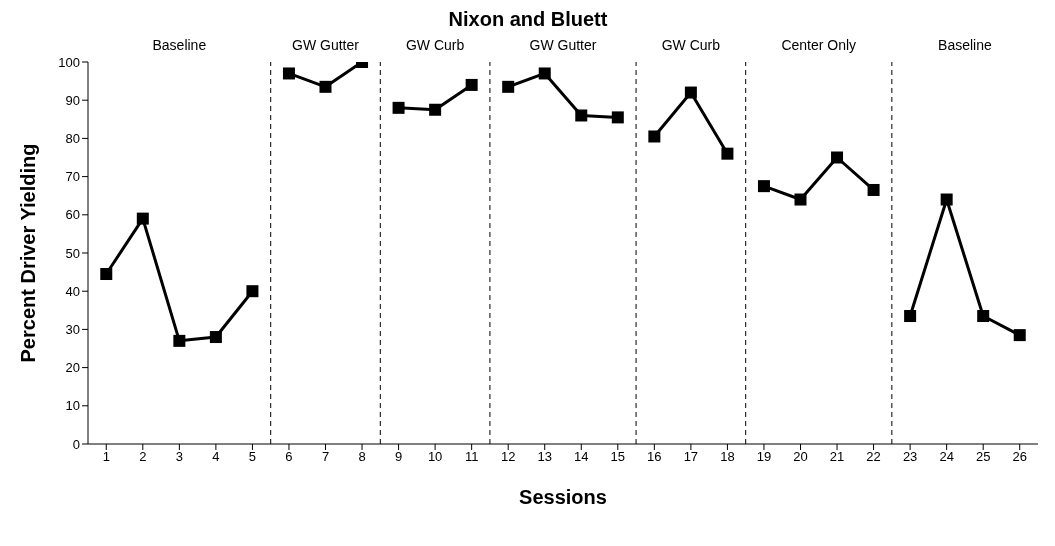  What do you see at coordinates (72, 291) in the screenshot?
I see `y-tick-label: 40` at bounding box center [72, 291].